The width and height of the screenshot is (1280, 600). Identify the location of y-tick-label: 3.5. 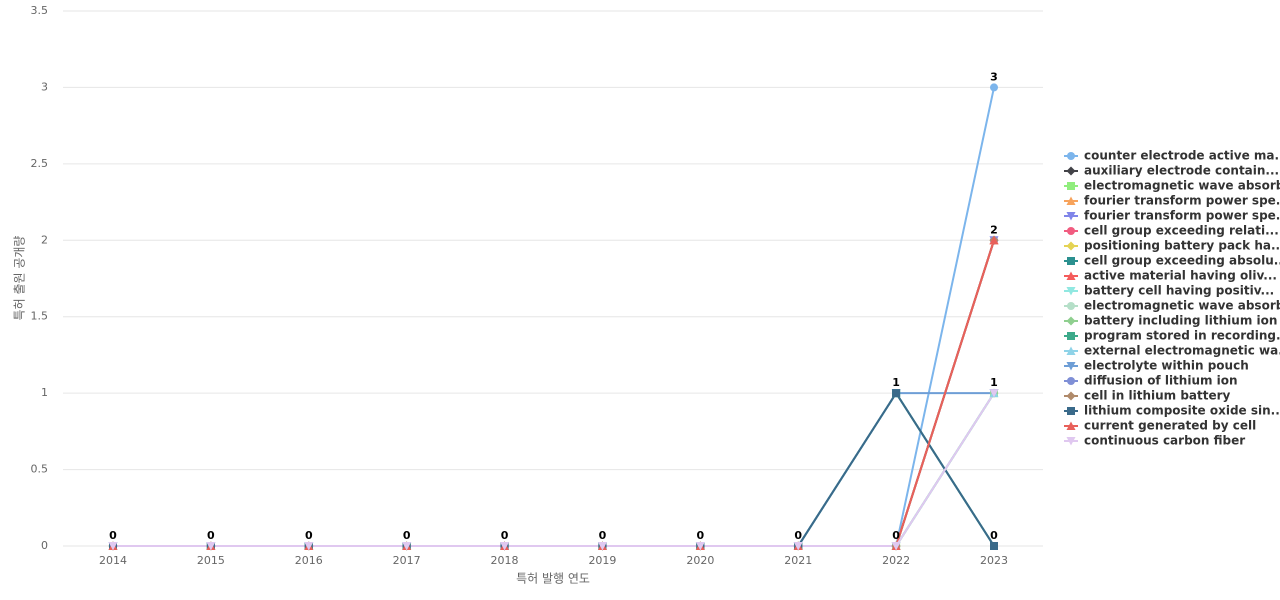
(40, 10).